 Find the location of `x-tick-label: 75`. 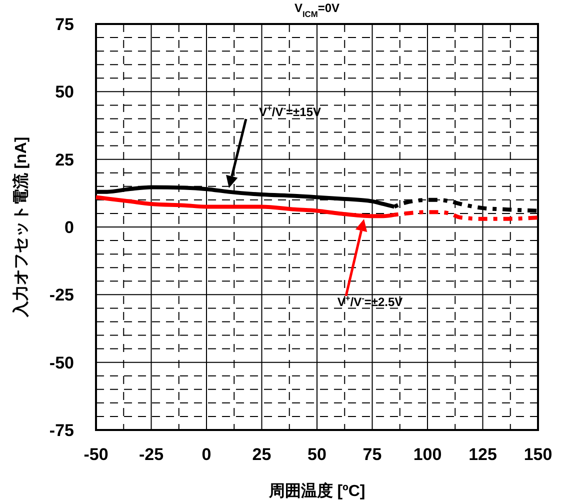

x-tick-label: 75 is located at coordinates (372, 454).